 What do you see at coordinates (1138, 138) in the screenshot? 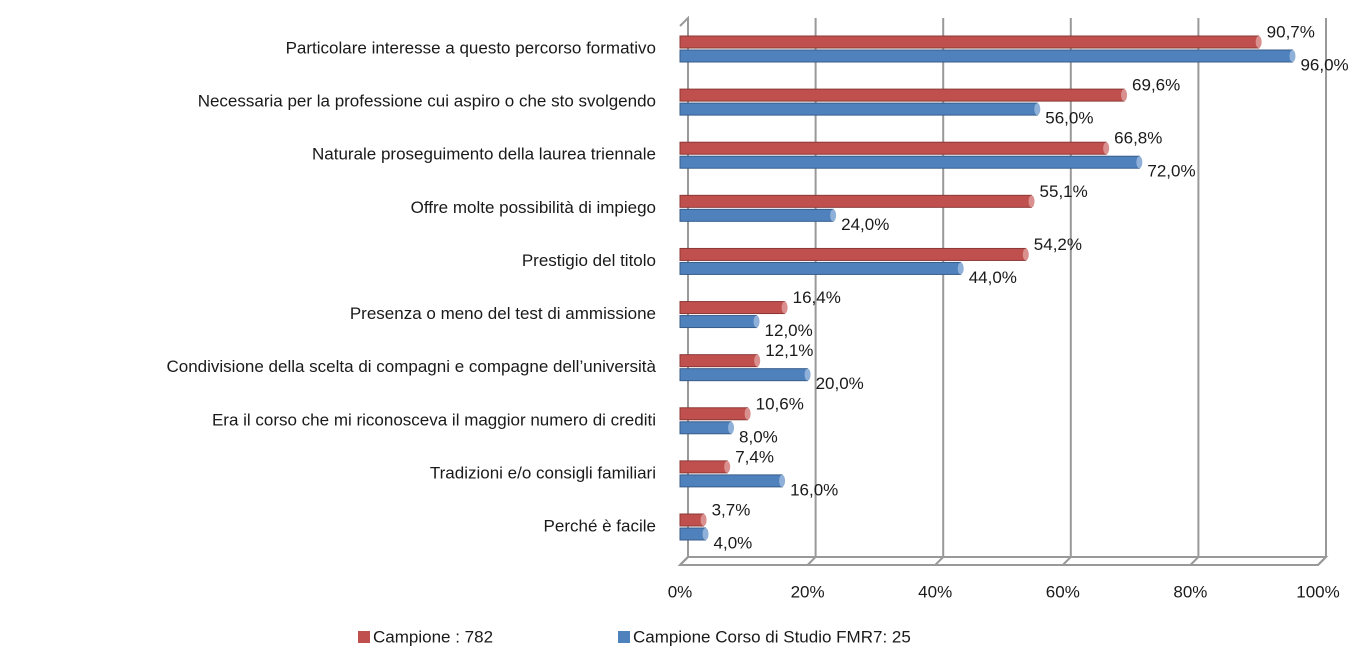
I see `value-label: 66,8%` at bounding box center [1138, 138].